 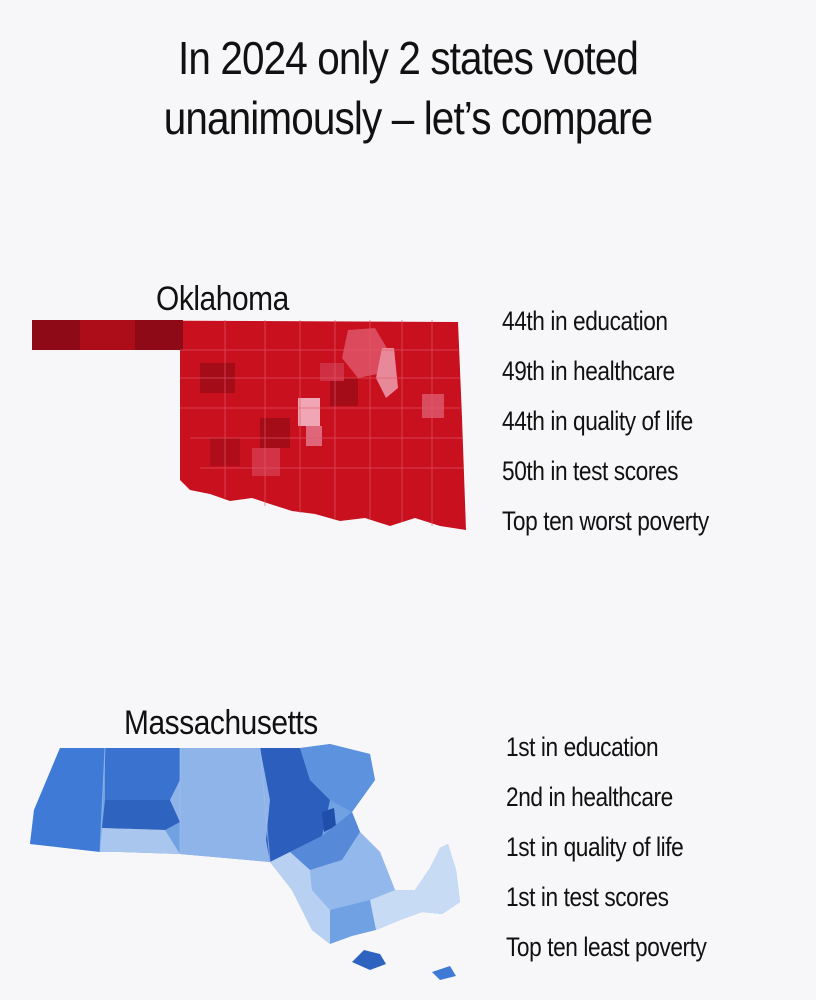 What do you see at coordinates (433, 406) in the screenshot?
I see `county-light-east` at bounding box center [433, 406].